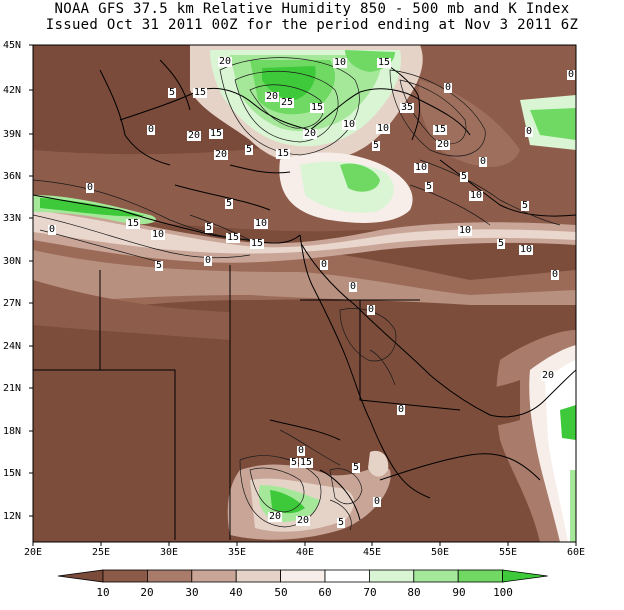 This screenshot has width=624, height=610. I want to click on colorbar-label: 50, so click(281, 592).